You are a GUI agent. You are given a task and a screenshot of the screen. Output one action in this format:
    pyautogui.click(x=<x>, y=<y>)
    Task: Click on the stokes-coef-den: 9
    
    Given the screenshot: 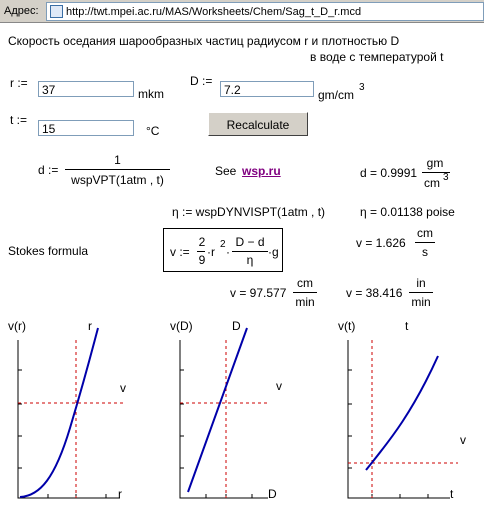 What is the action you would take?
    pyautogui.click(x=202, y=260)
    